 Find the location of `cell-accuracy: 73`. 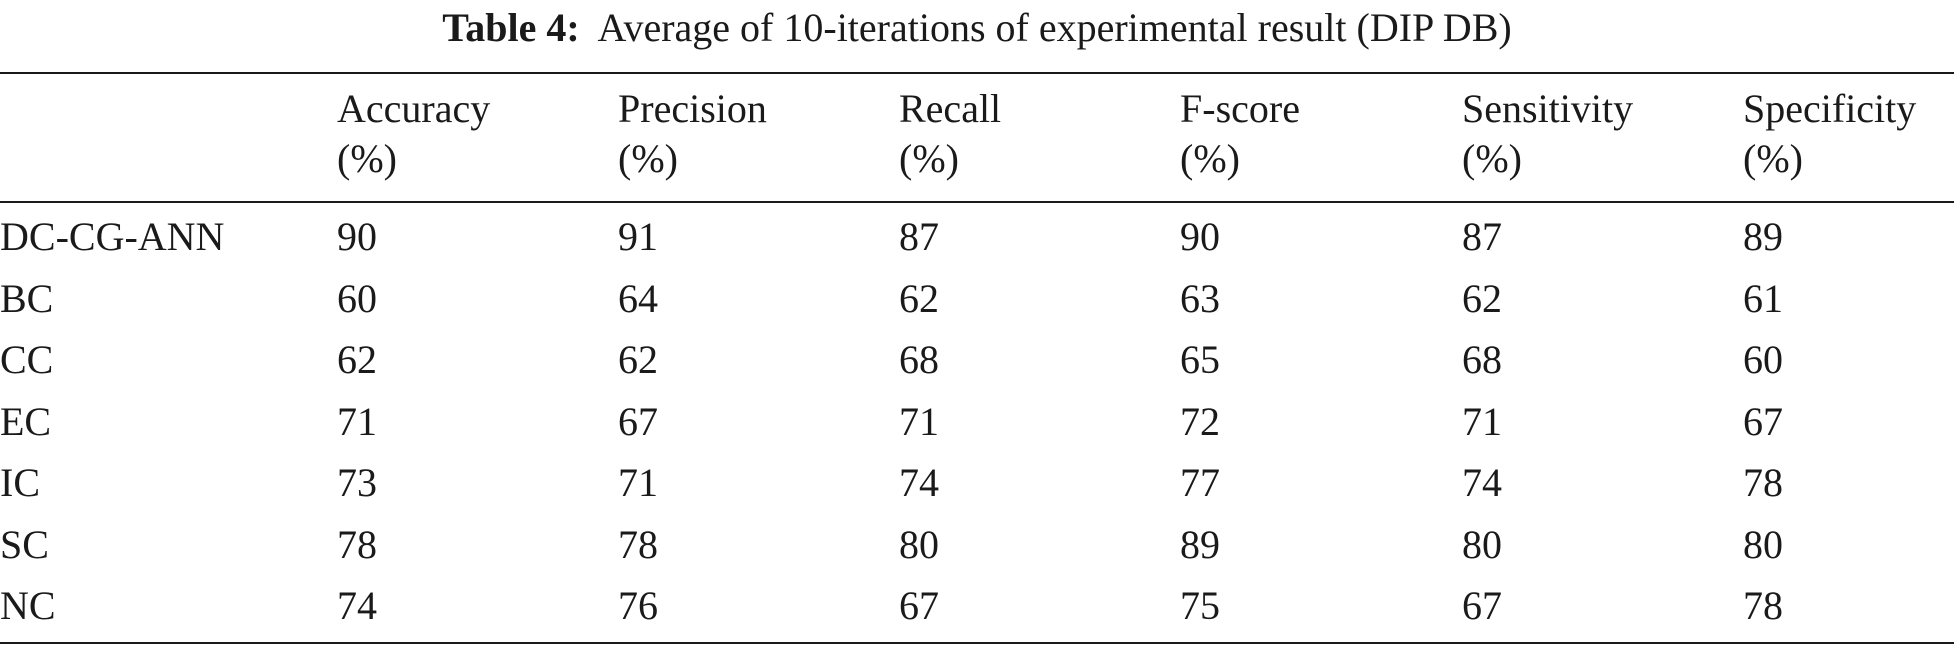

cell-accuracy: 73 is located at coordinates (357, 482).